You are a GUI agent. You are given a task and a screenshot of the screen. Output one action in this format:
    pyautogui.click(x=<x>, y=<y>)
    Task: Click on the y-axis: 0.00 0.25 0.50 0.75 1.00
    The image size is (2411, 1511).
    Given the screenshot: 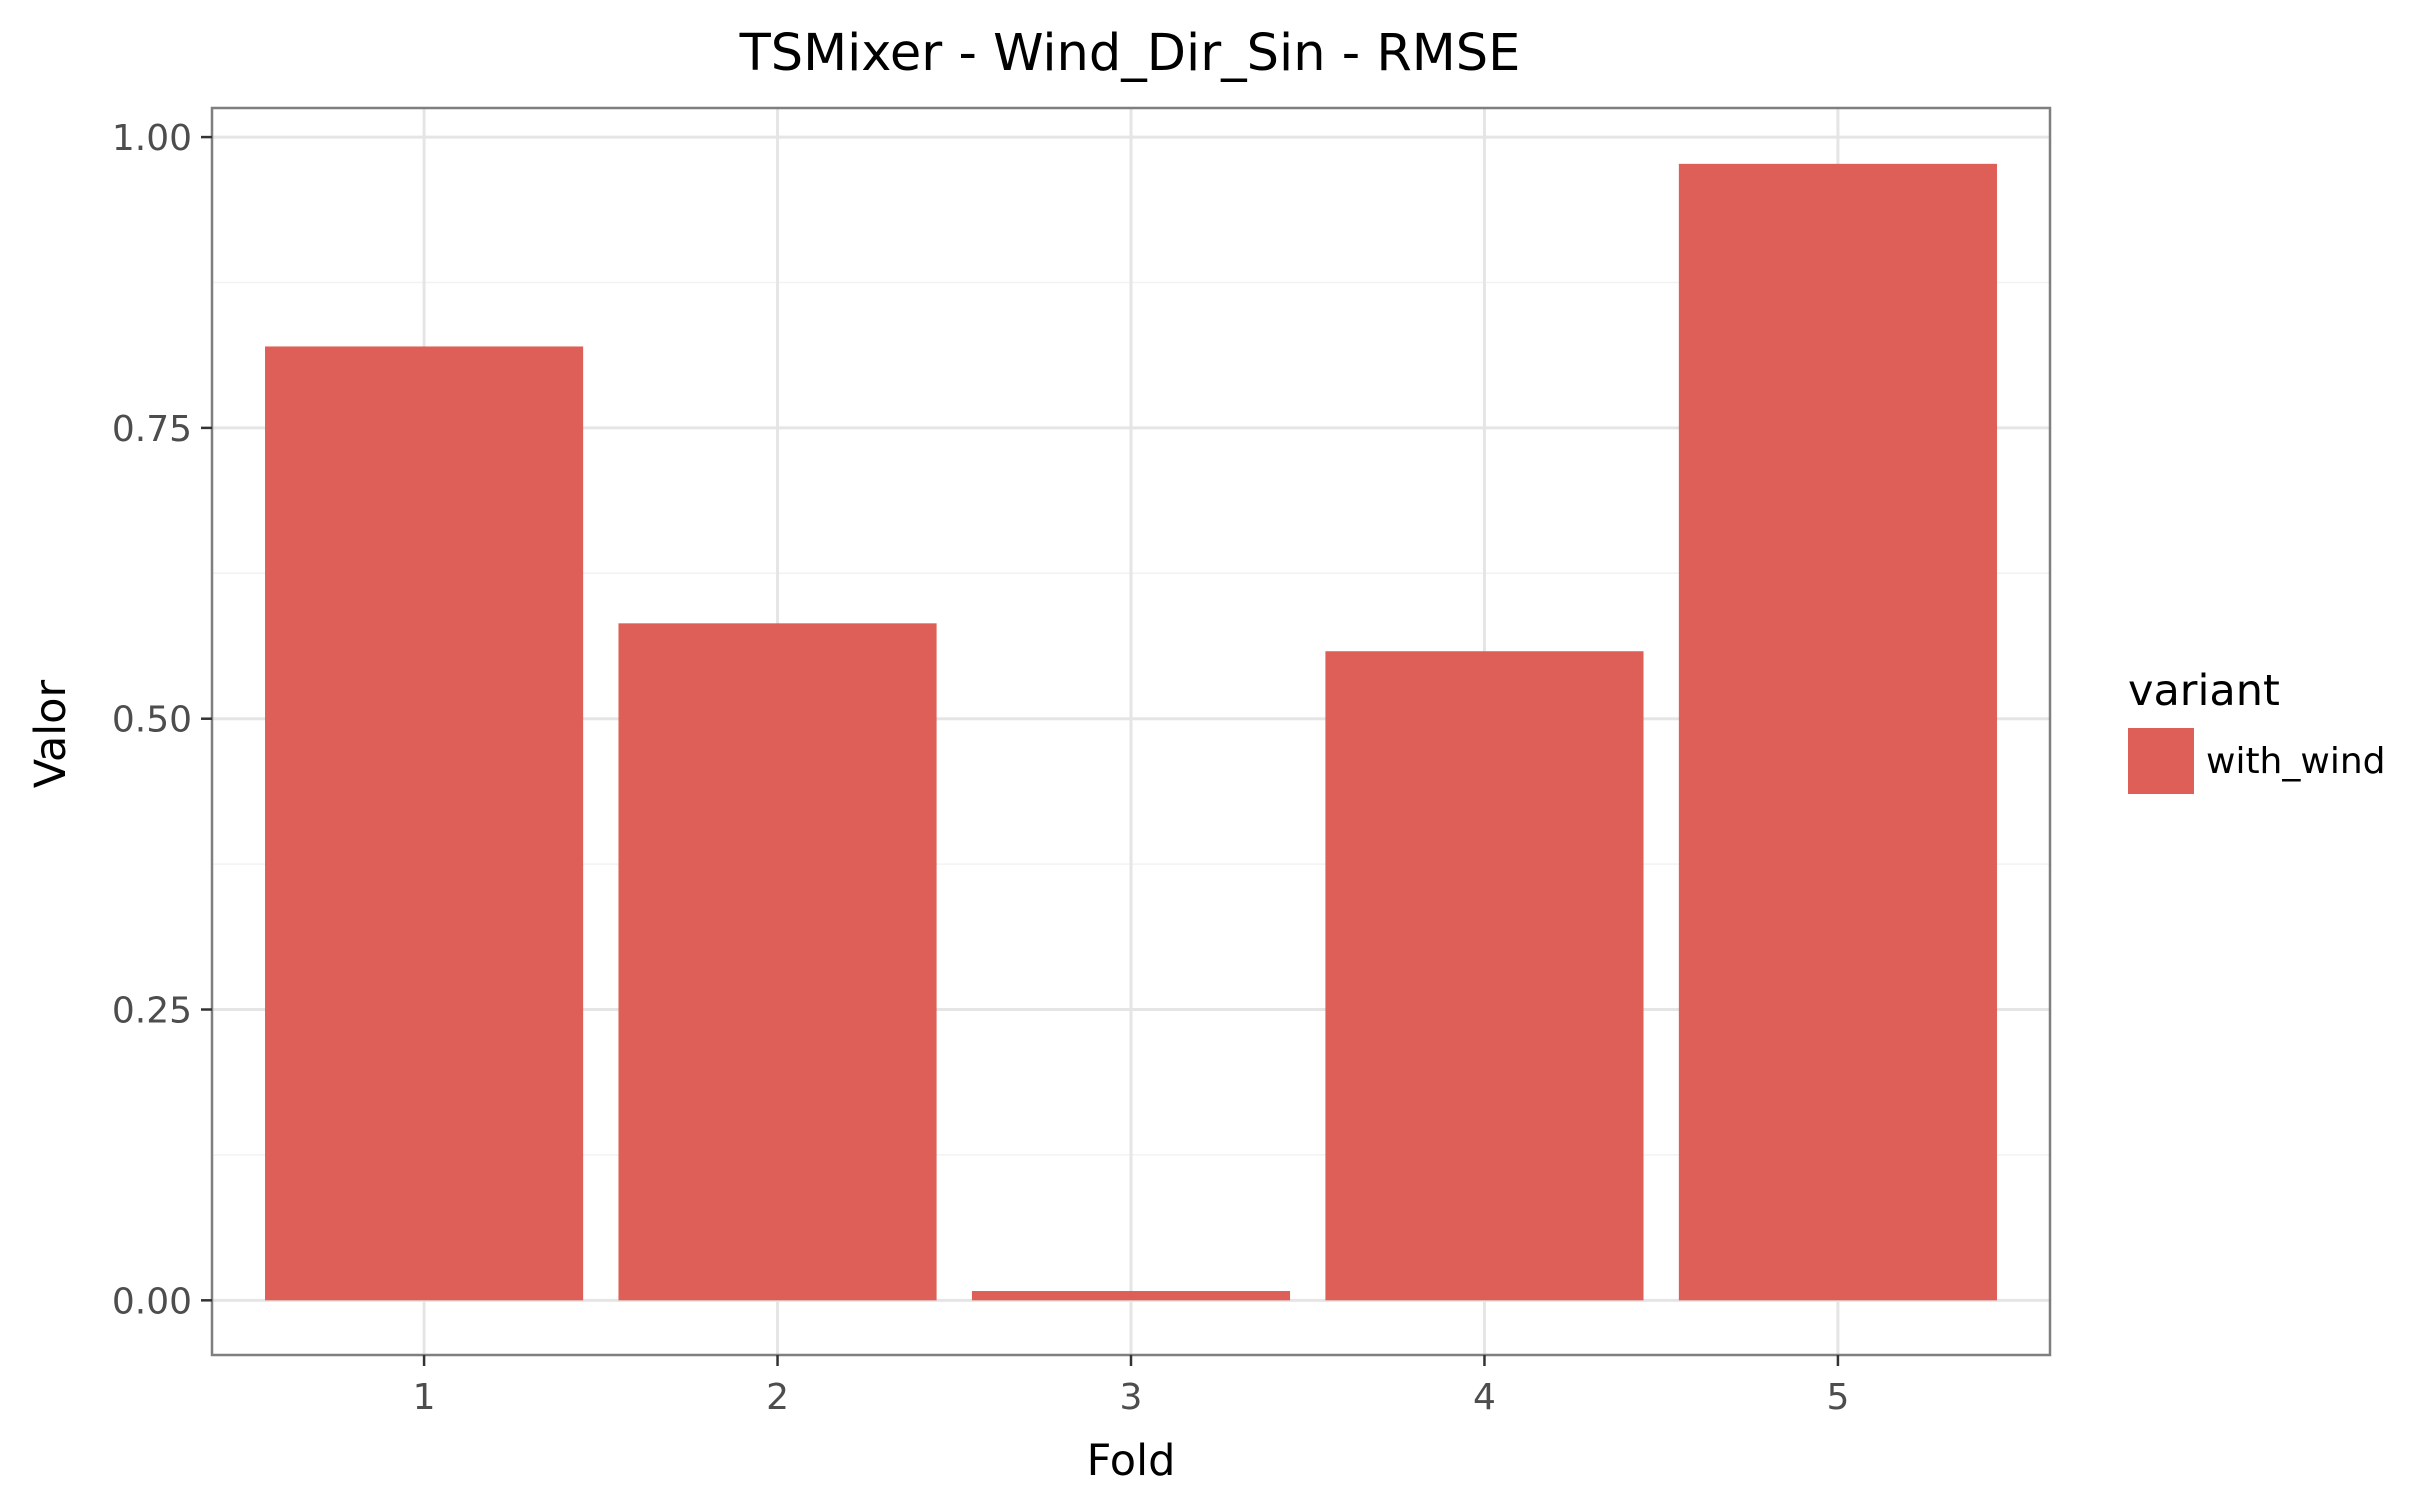 What is the action you would take?
    pyautogui.click(x=162, y=720)
    